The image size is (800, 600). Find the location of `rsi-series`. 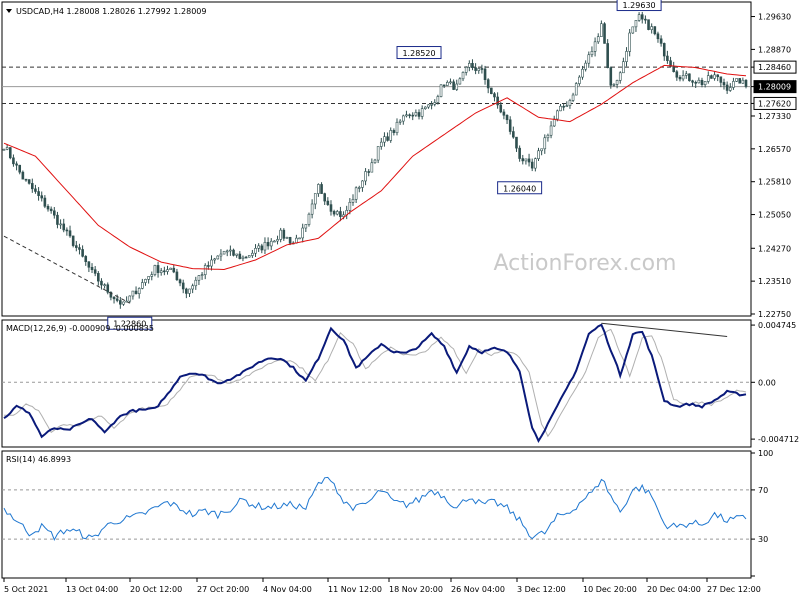

rsi-series is located at coordinates (376, 509).